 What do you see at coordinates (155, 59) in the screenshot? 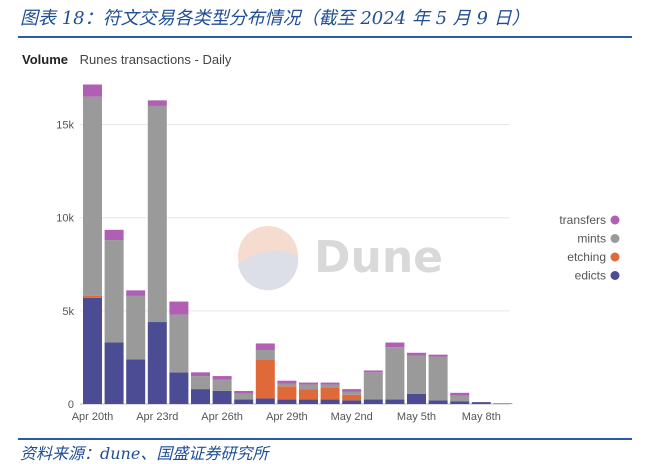
I see `panel-subtitle: Runes transactions - Daily` at bounding box center [155, 59].